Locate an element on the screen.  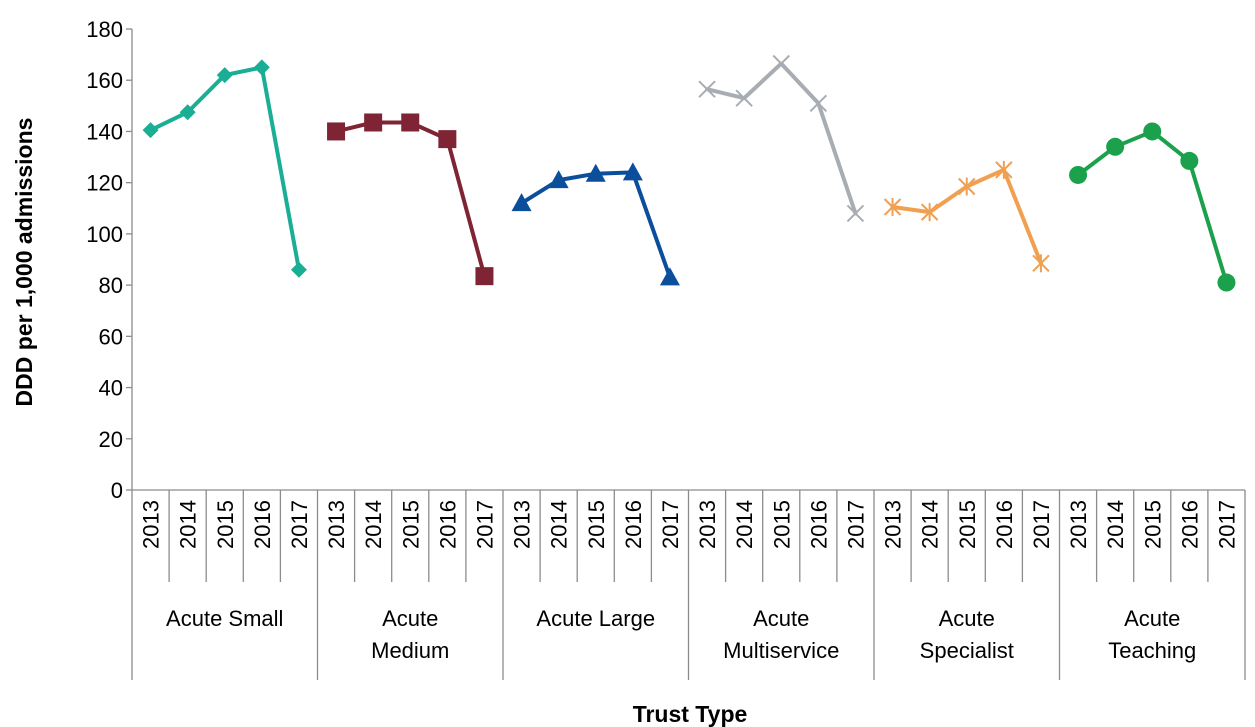
x-group-label: Specialist is located at coordinates (967, 650).